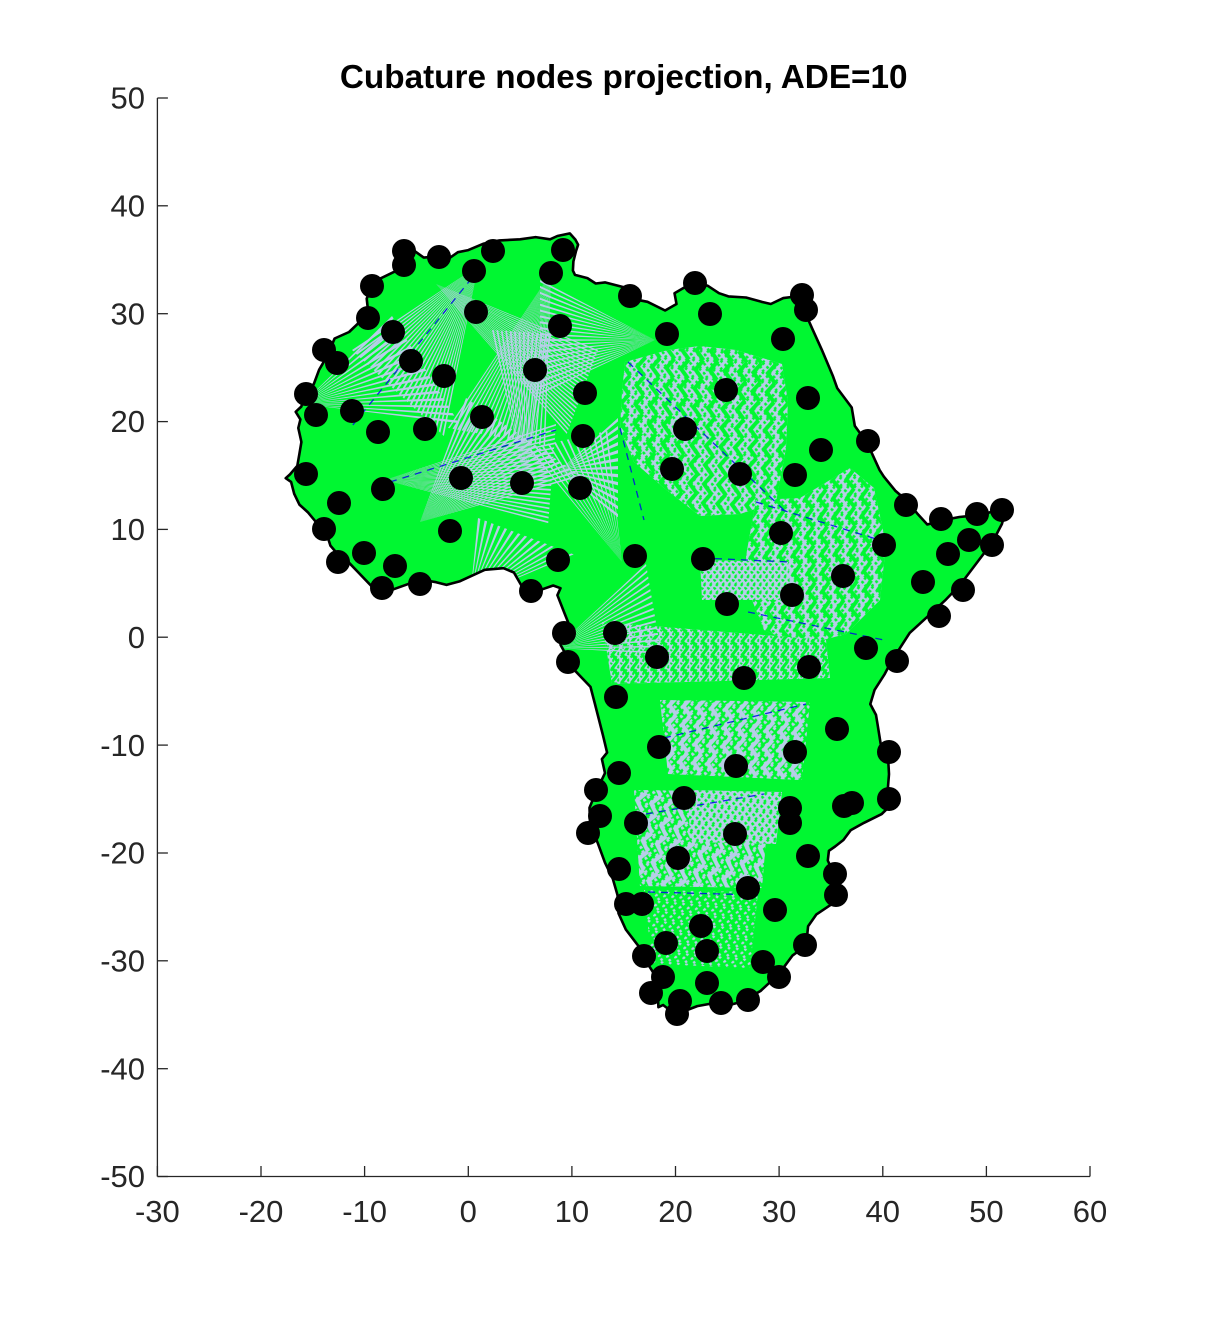  What do you see at coordinates (122, 1068) in the screenshot?
I see `svg-text: -40` at bounding box center [122, 1068].